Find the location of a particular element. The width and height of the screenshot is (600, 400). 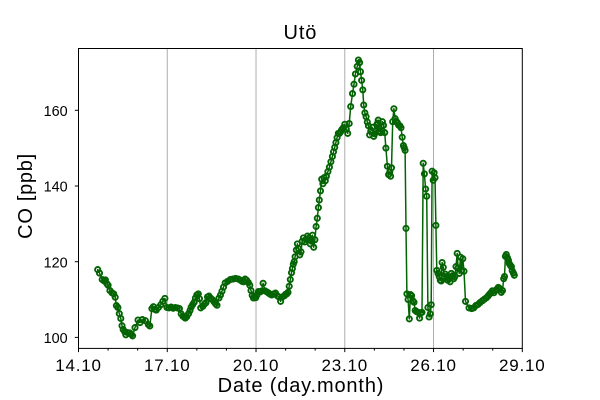

svg-text: 26.10 is located at coordinates (433, 365).